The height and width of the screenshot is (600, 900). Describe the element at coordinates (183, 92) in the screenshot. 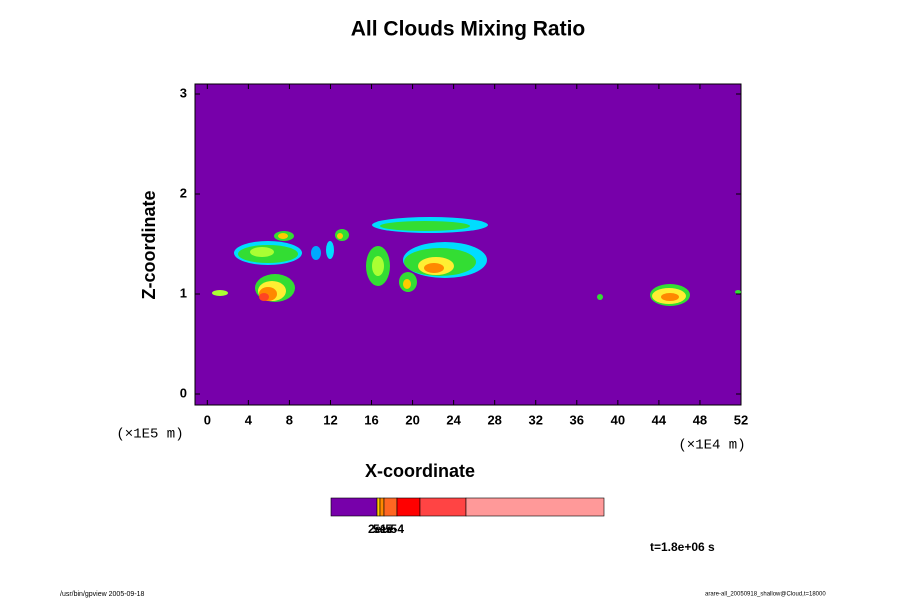

I see `y-tick-label: 3` at that location.